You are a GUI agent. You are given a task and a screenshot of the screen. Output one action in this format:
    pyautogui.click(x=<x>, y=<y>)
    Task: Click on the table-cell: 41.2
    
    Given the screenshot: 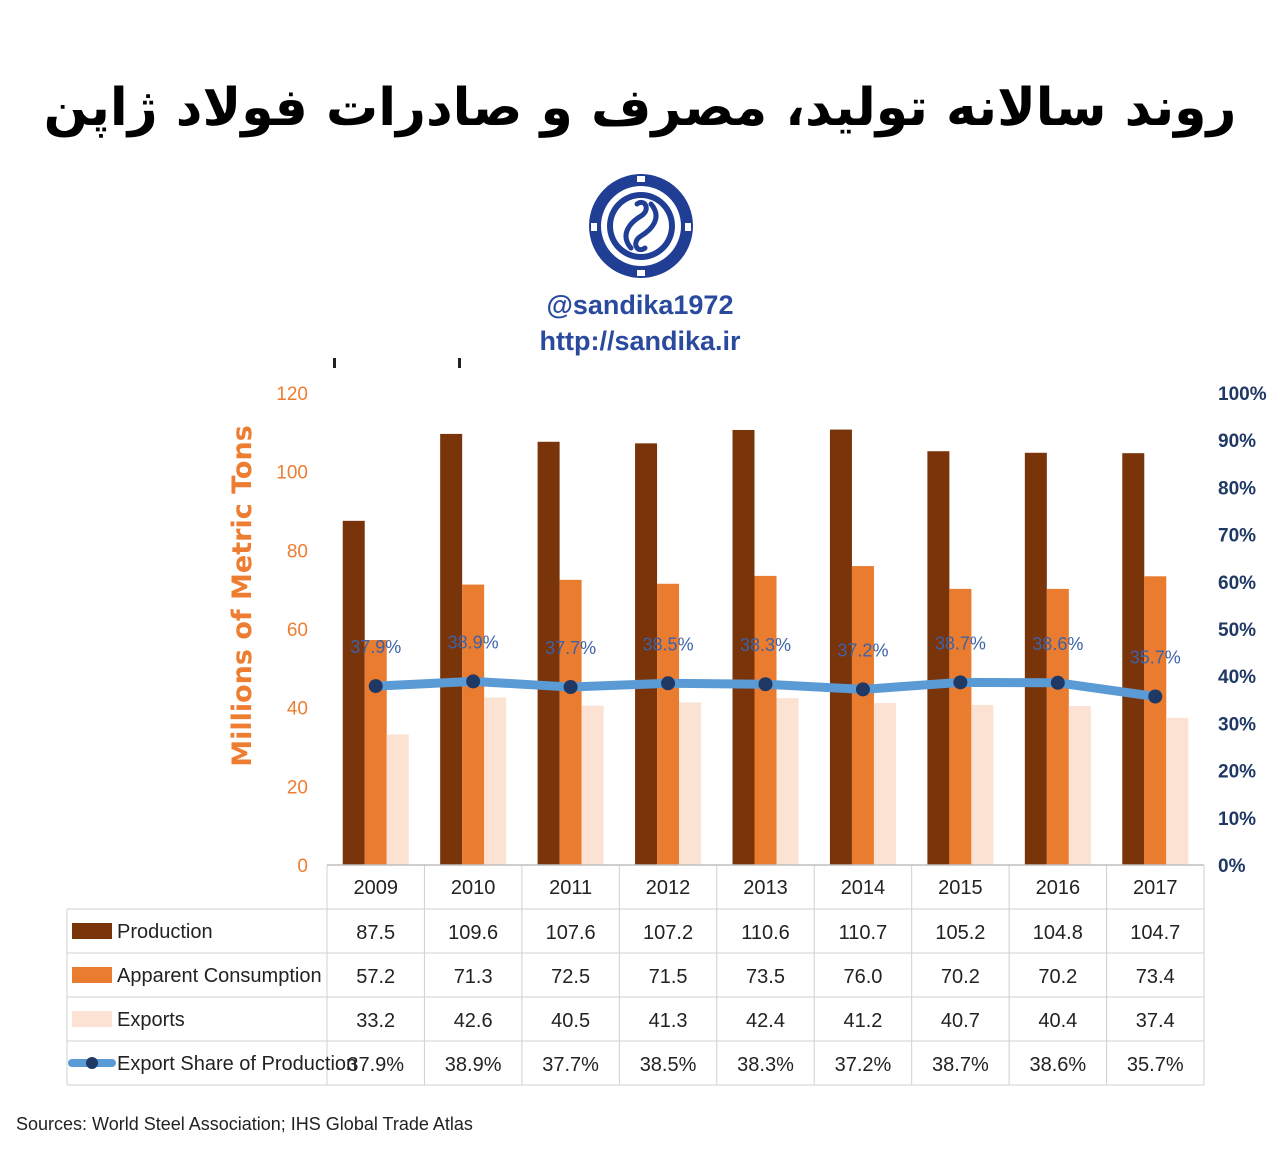 What is the action you would take?
    pyautogui.click(x=862, y=1021)
    